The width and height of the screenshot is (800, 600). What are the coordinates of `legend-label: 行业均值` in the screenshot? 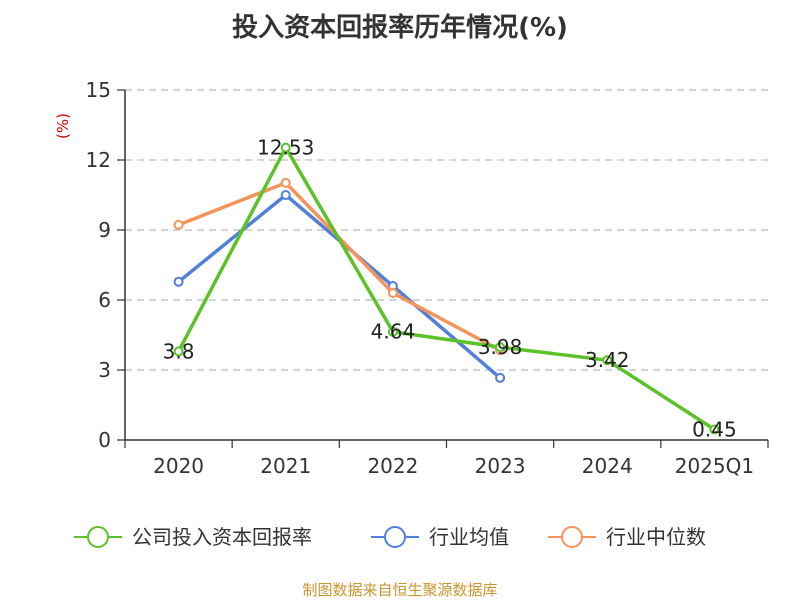 It's located at (469, 537).